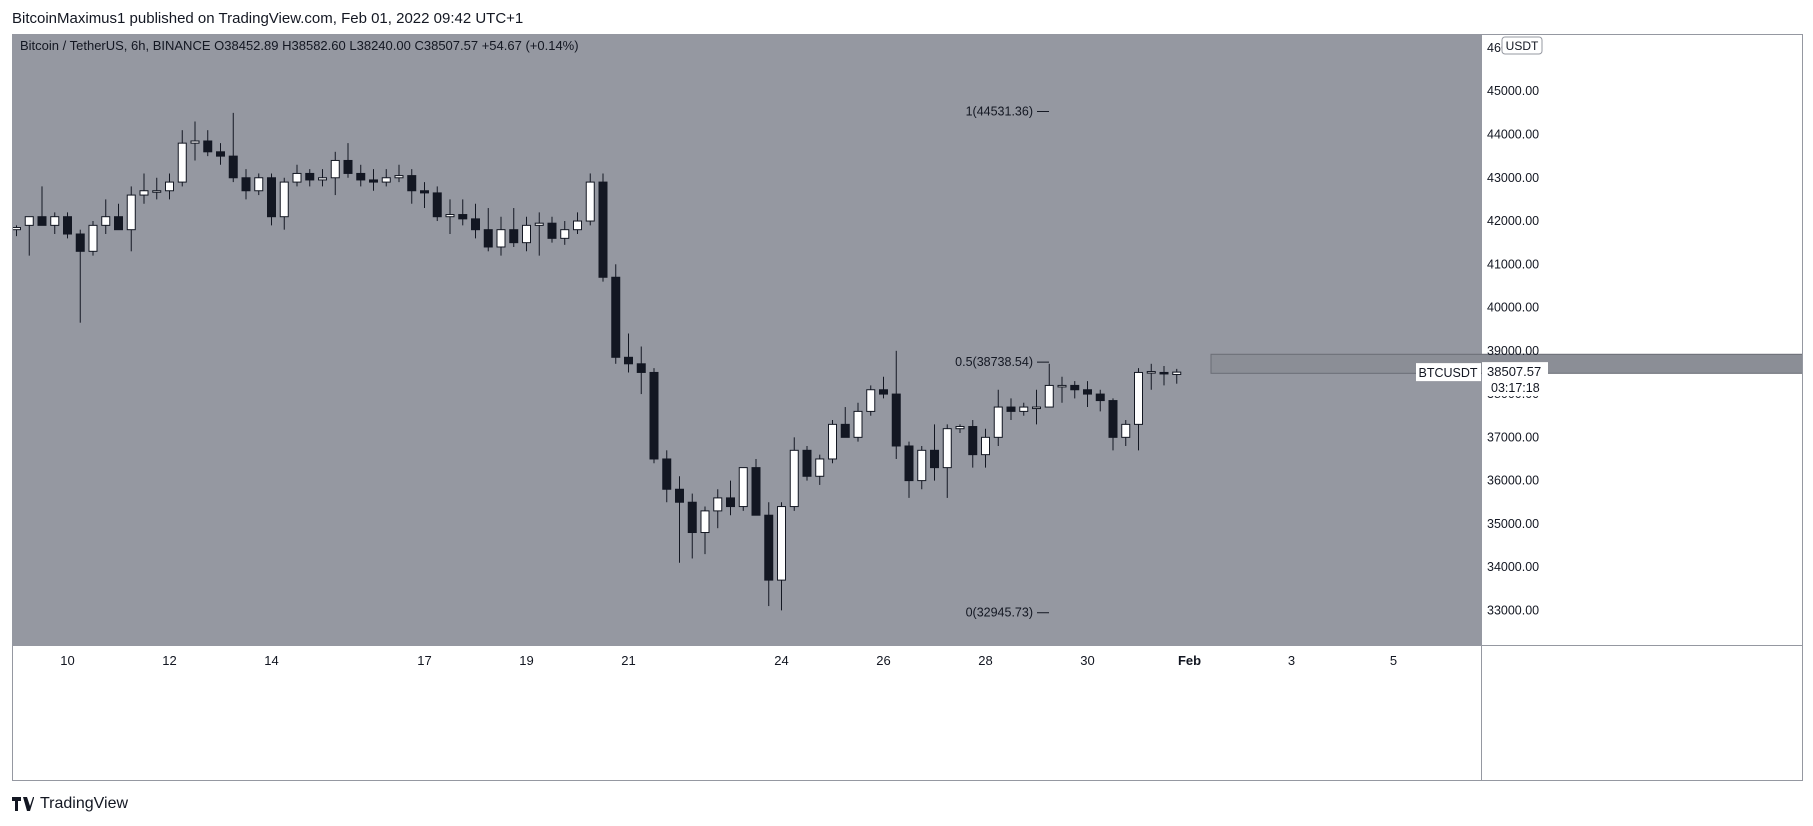 Image resolution: width=1813 pixels, height=826 pixels. I want to click on footer-branding: TradingView, so click(70, 804).